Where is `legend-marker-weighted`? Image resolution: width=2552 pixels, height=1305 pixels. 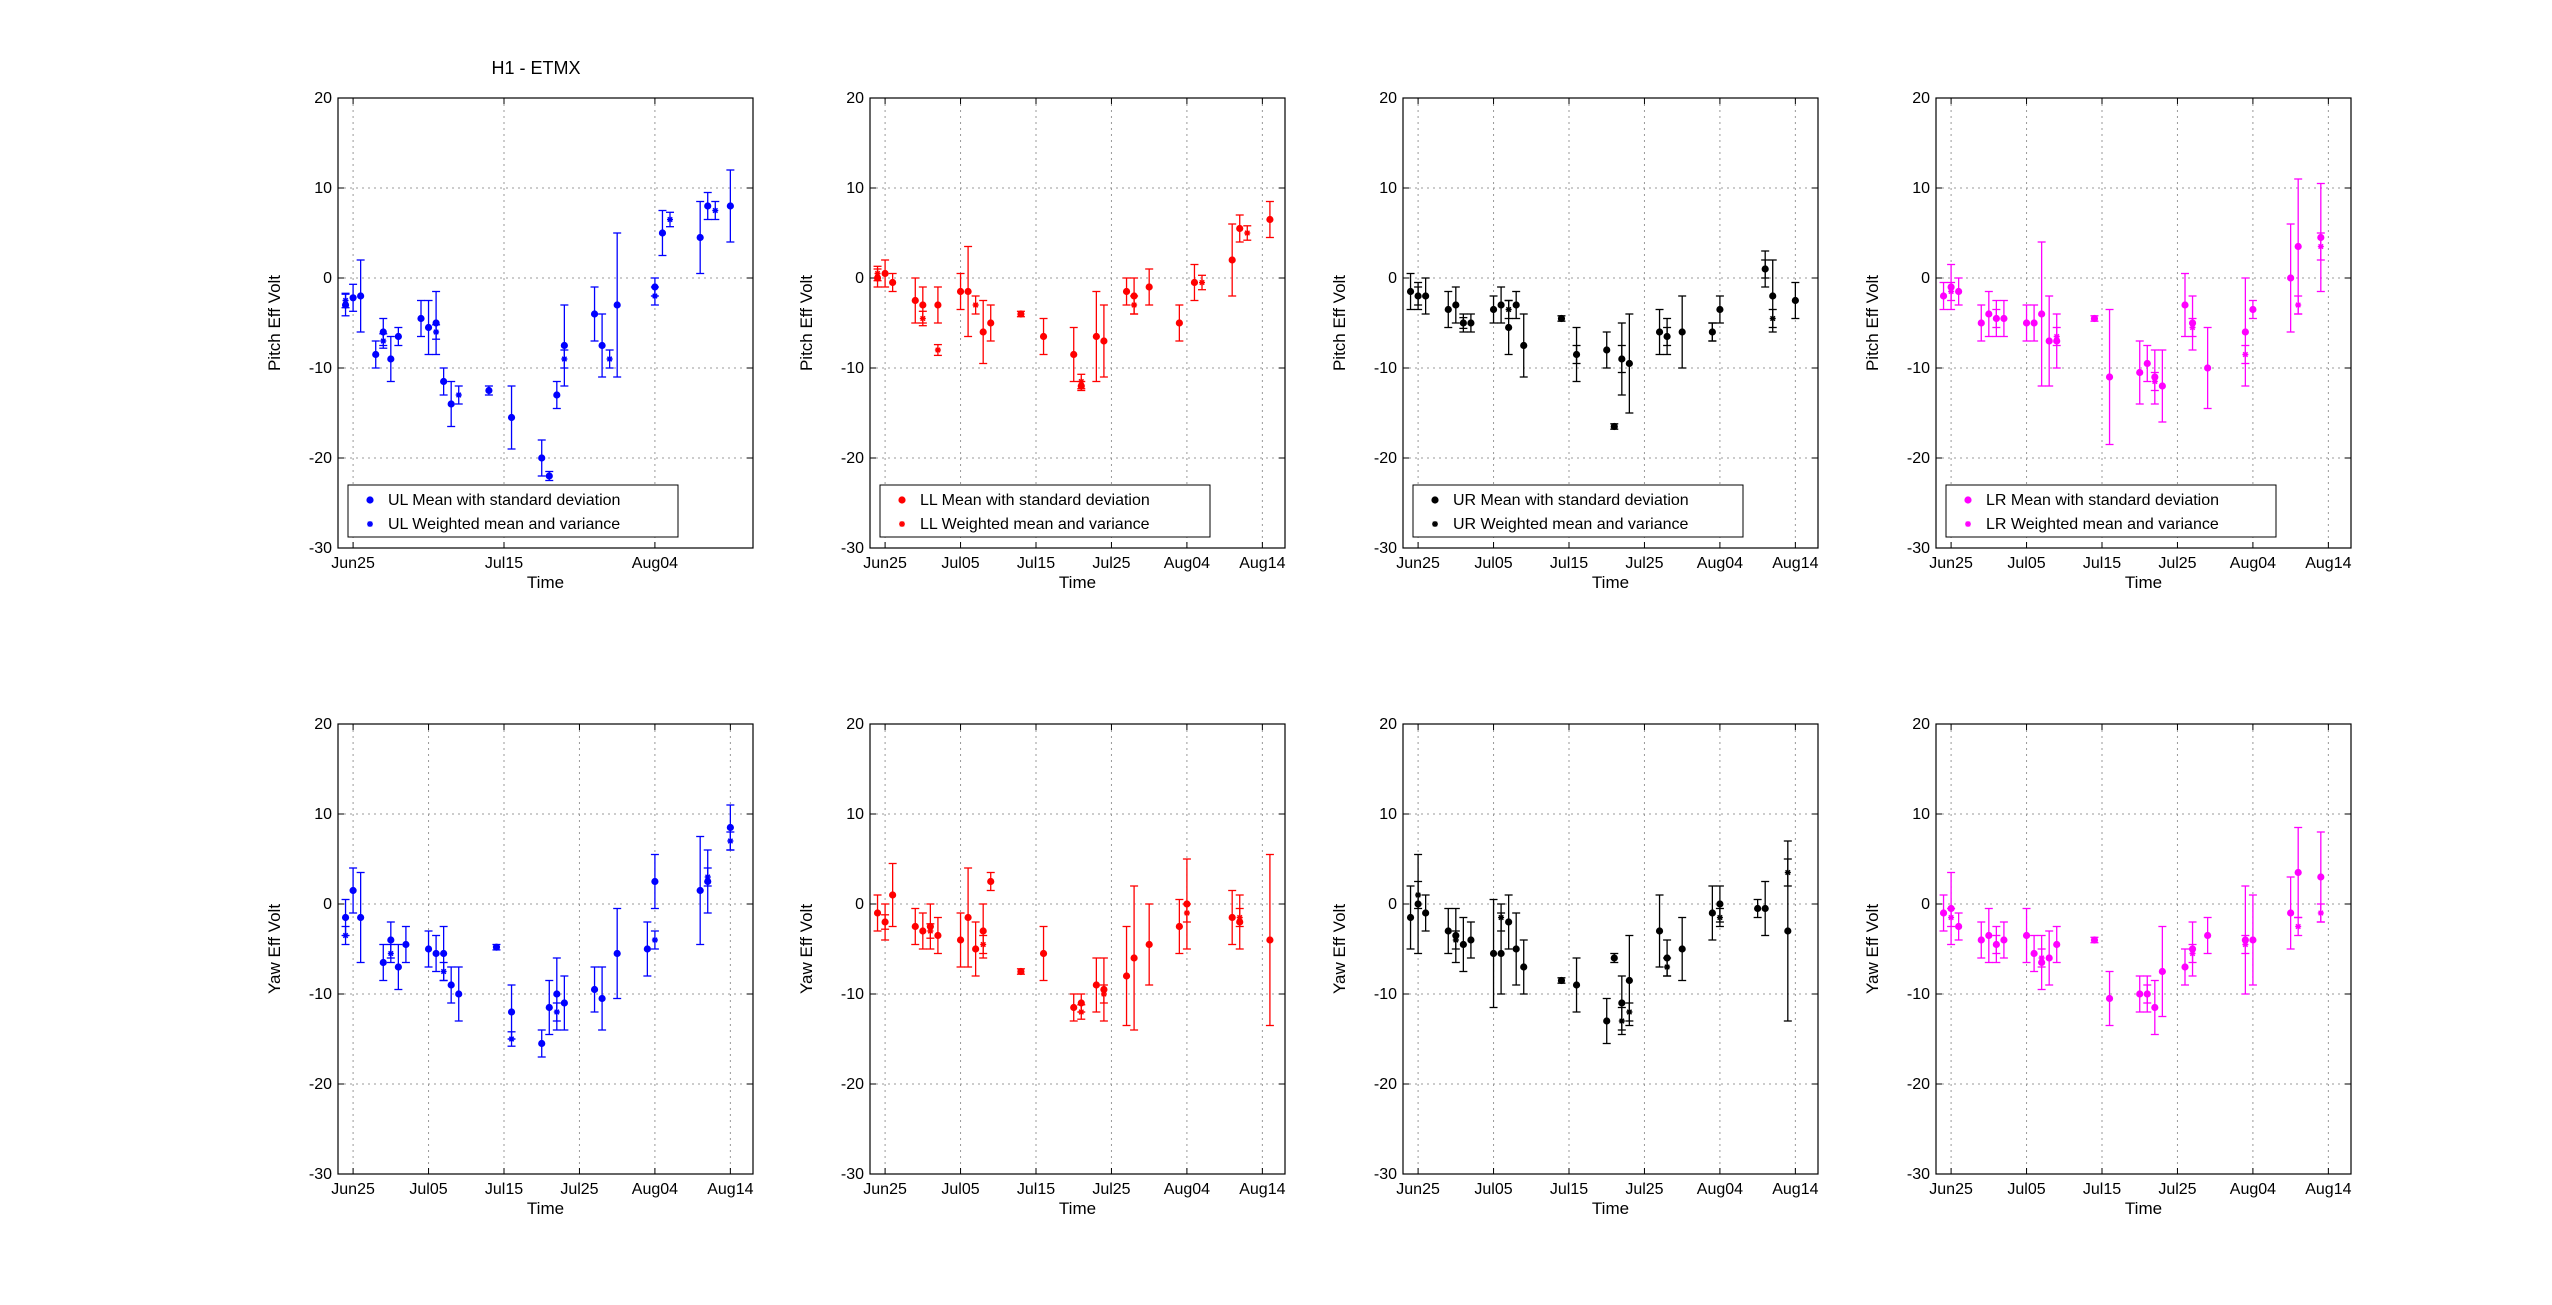
legend-marker-weighted is located at coordinates (902, 524).